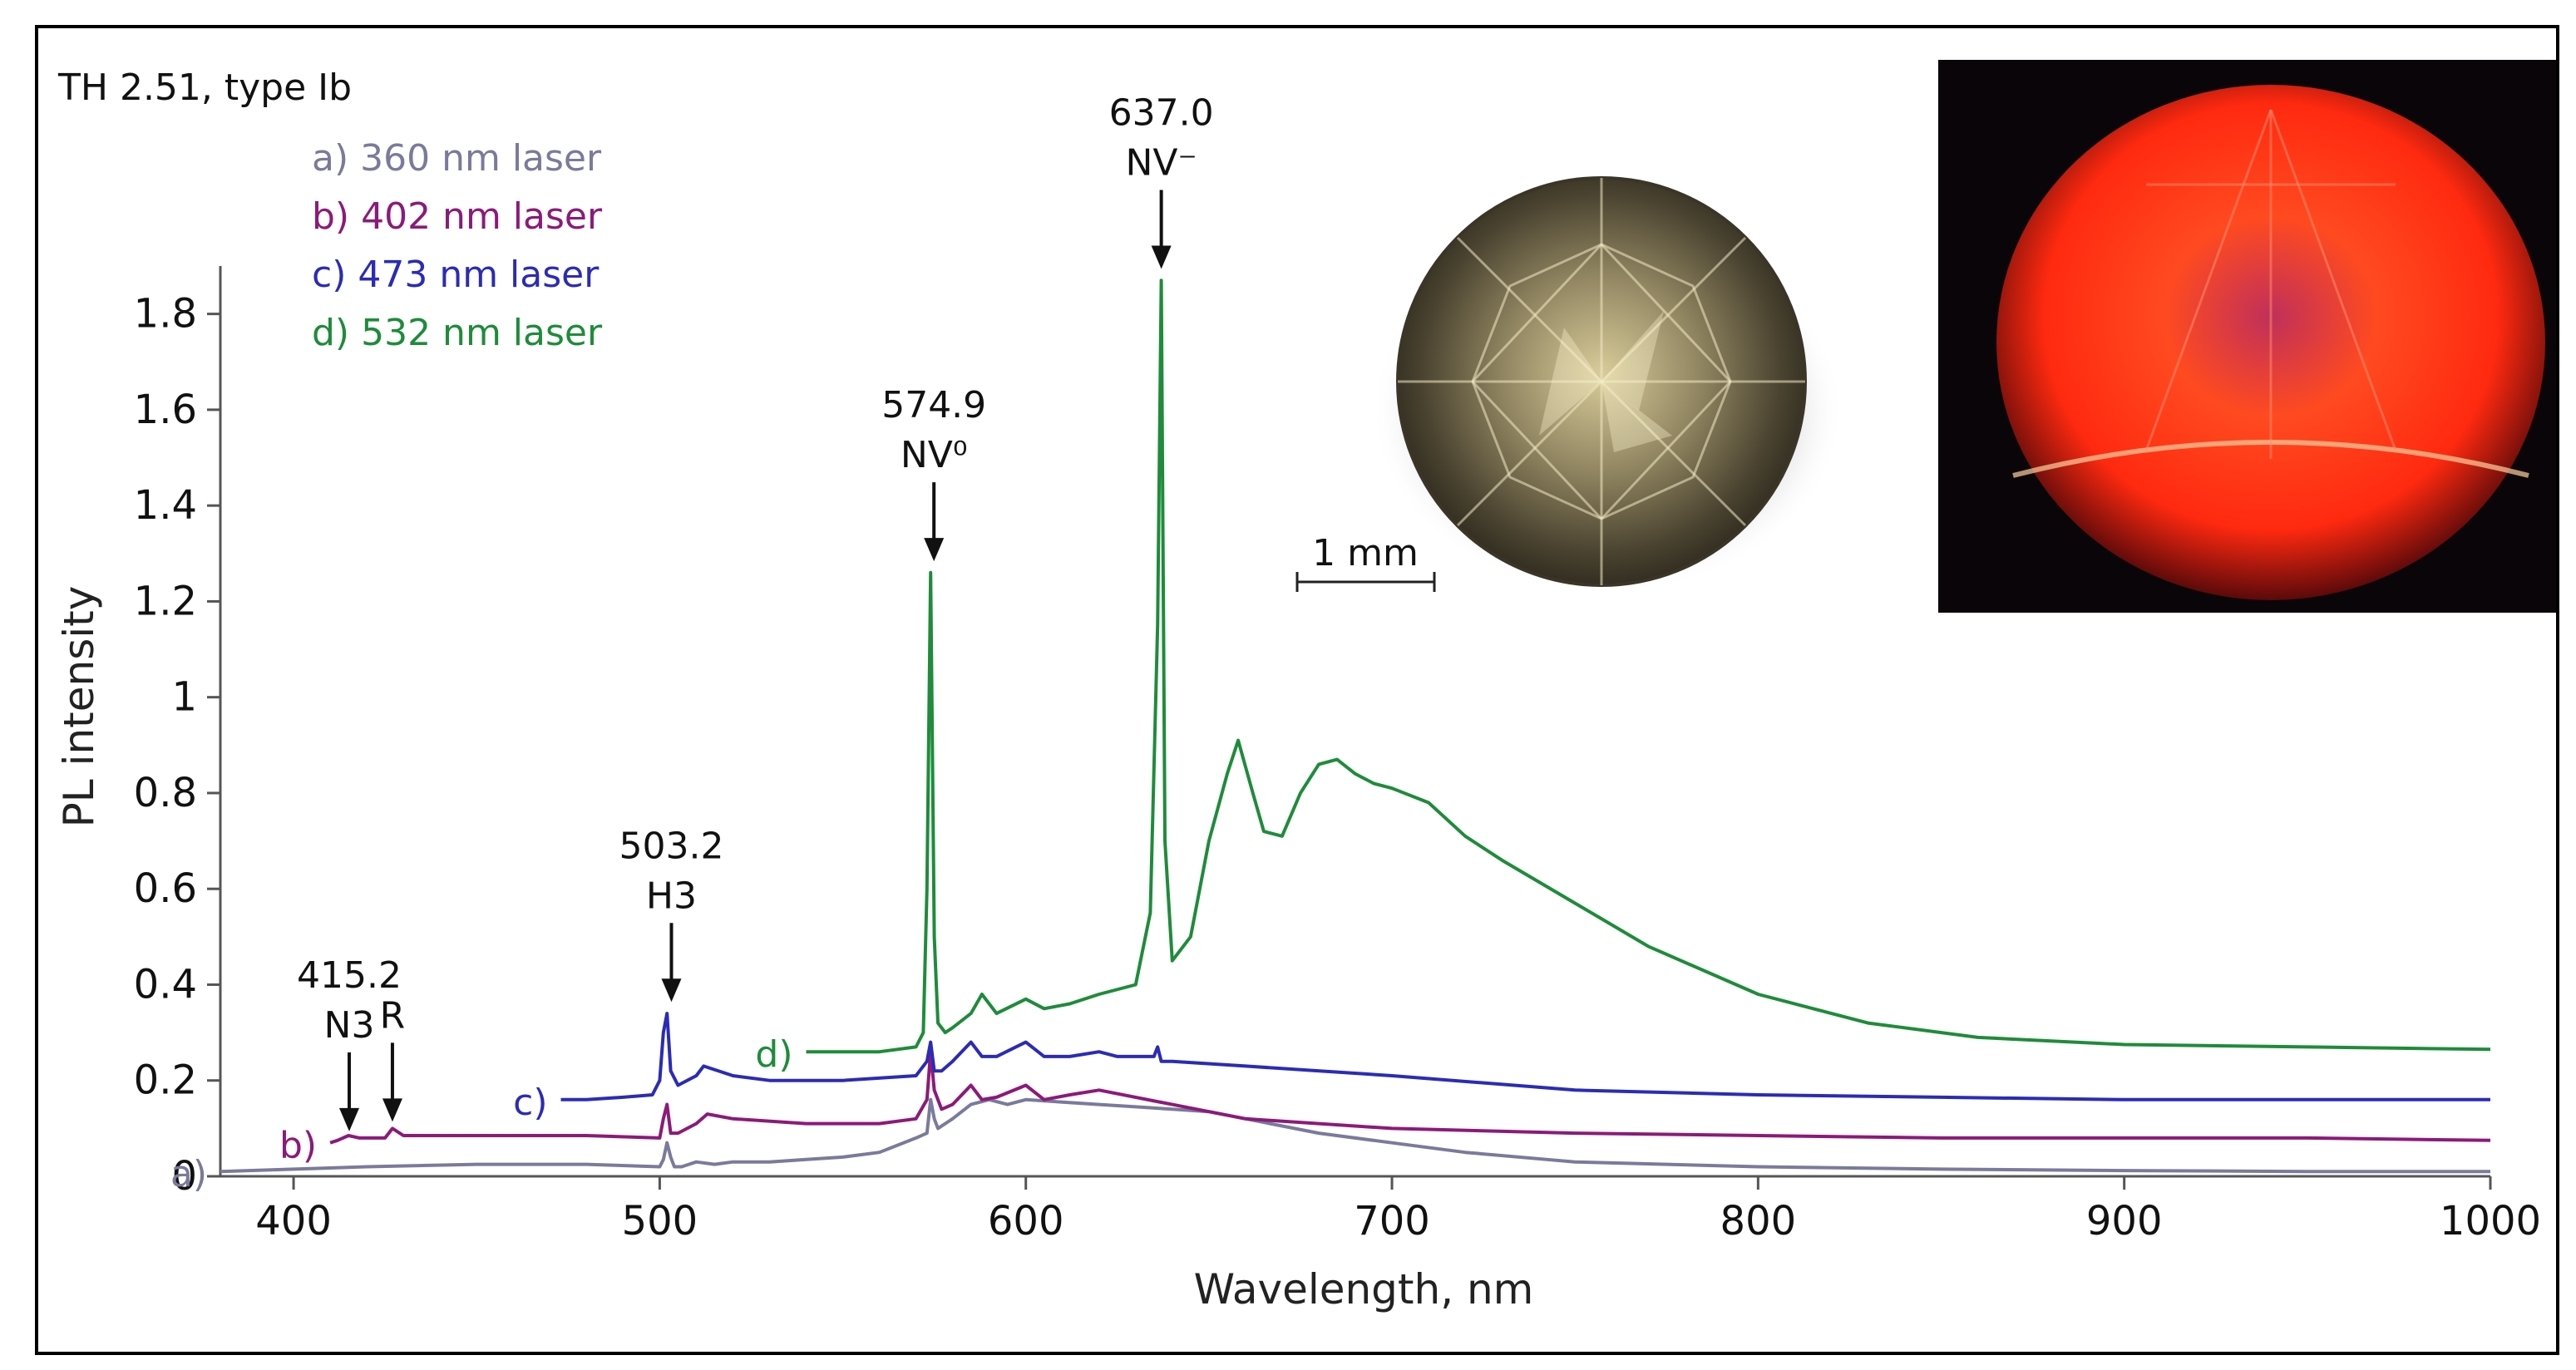 This screenshot has height=1370, width=2576. Describe the element at coordinates (165, 889) in the screenshot. I see `y-tick-label: 0.6` at that location.